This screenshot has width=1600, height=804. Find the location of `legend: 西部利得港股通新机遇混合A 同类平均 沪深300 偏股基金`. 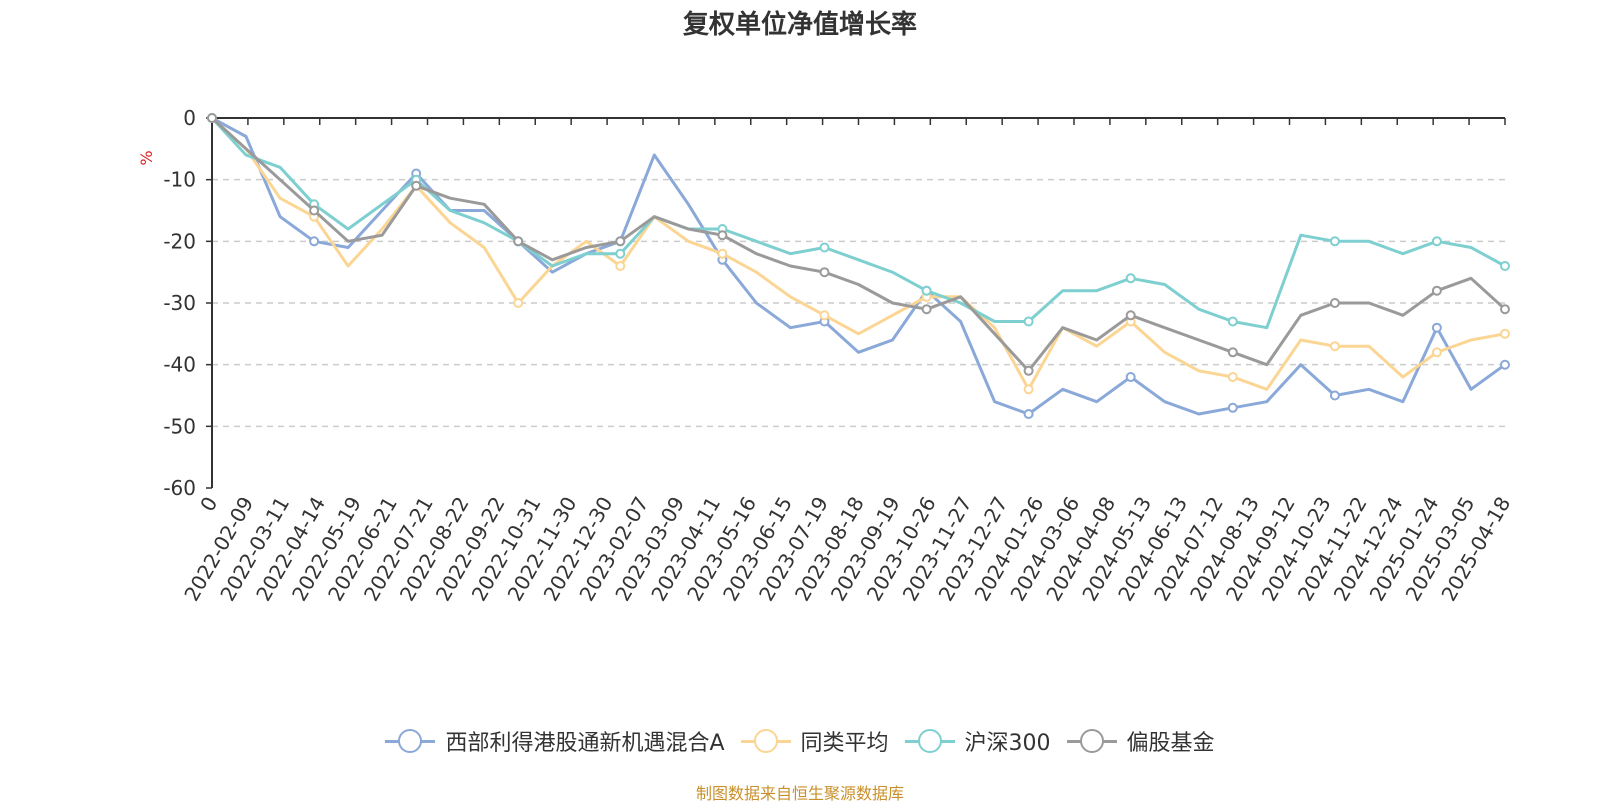

legend: 西部利得港股通新机遇混合A 同类平均 沪深300 偏股基金 is located at coordinates (800, 741).